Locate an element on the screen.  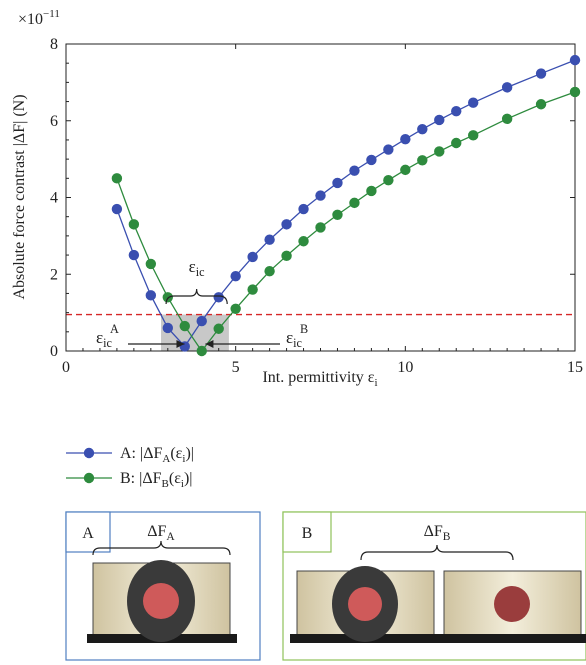
y-tick-label: 2 is located at coordinates (54, 274).